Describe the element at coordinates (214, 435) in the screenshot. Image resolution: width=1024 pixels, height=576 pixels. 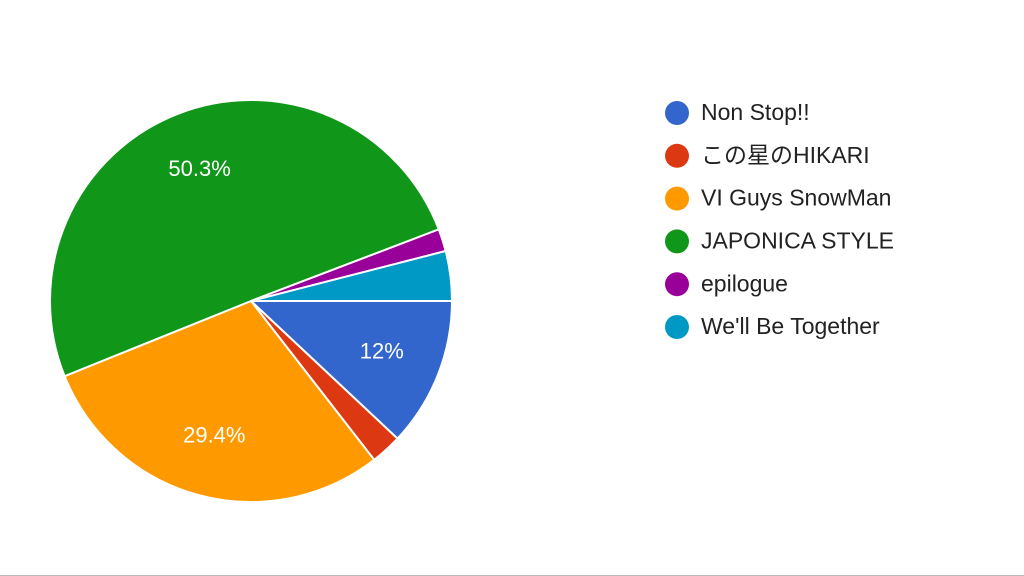
I see `value-label: 29.4%` at that location.